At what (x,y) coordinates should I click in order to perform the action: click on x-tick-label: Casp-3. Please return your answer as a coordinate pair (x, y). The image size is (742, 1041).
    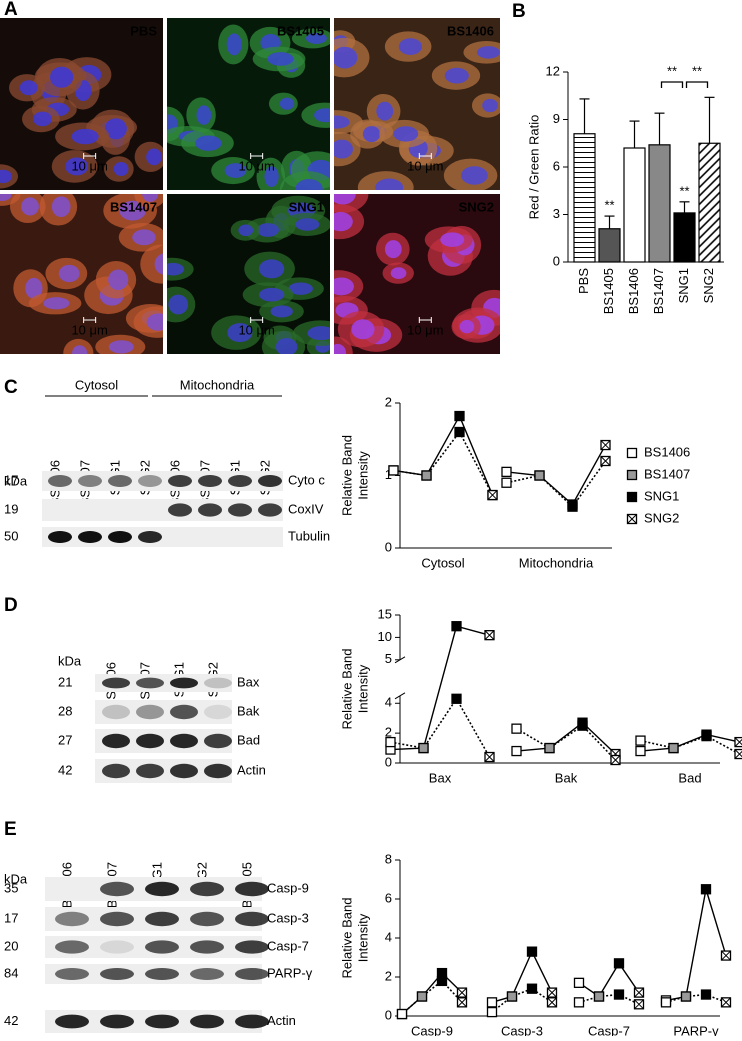
    Looking at the image, I should click on (522, 1029).